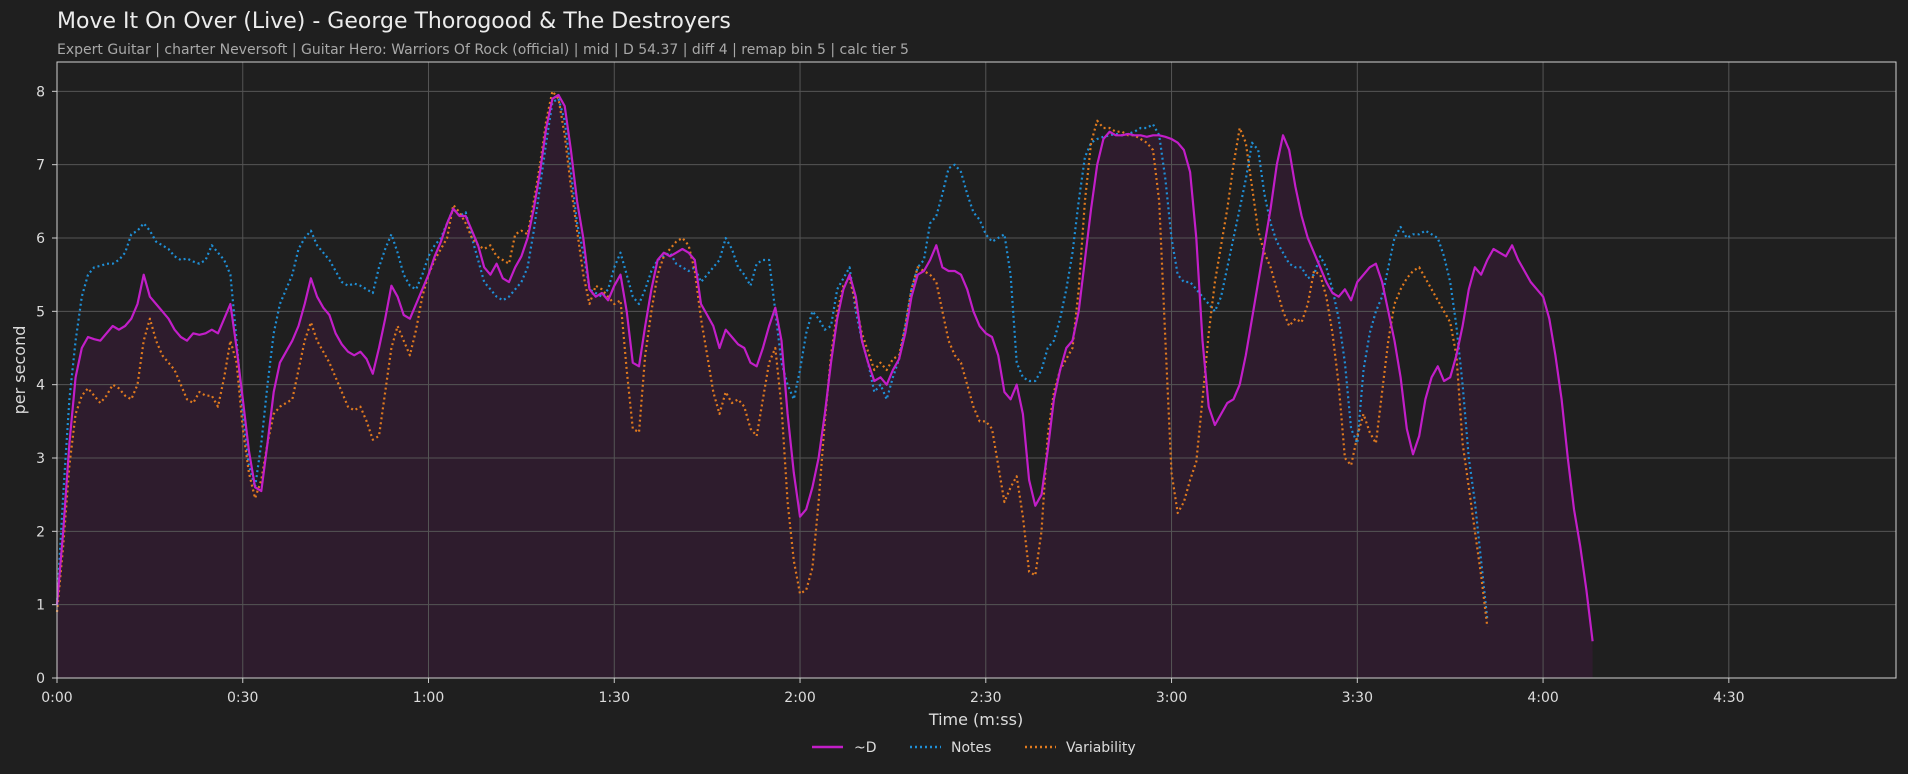 The image size is (1908, 774). What do you see at coordinates (56, 698) in the screenshot?
I see `x-tick-label: 0:00` at bounding box center [56, 698].